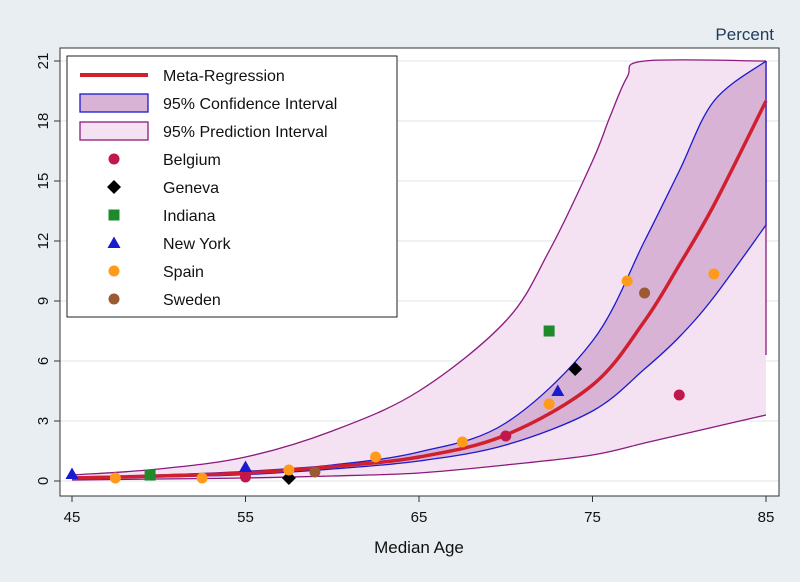 The width and height of the screenshot is (800, 582). I want to click on y-tick-label: 0, so click(43, 481).